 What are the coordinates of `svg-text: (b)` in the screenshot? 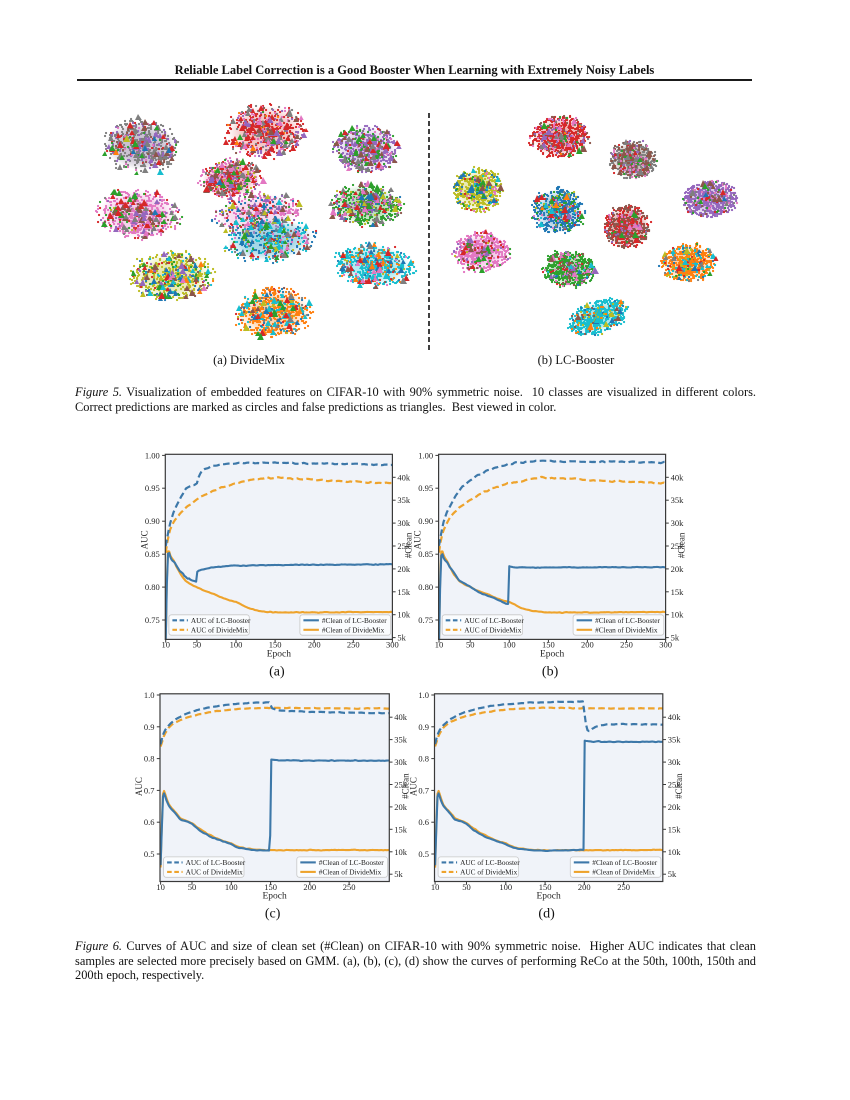 It's located at (550, 671).